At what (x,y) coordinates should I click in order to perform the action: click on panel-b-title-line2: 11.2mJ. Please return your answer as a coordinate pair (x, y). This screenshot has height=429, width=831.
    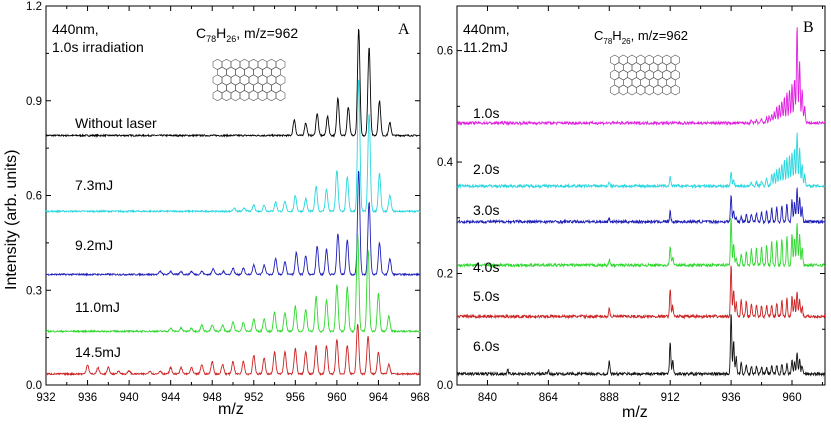
    Looking at the image, I should click on (485, 47).